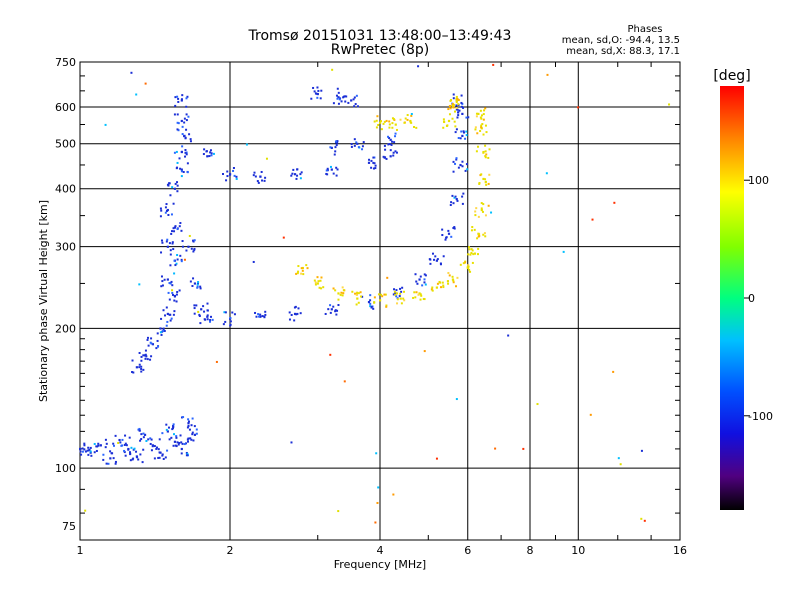 This screenshot has height=600, width=800. Describe the element at coordinates (623, 51) in the screenshot. I see `phases-x-stats: mean, sd,X: 88.3, 17.1` at that location.